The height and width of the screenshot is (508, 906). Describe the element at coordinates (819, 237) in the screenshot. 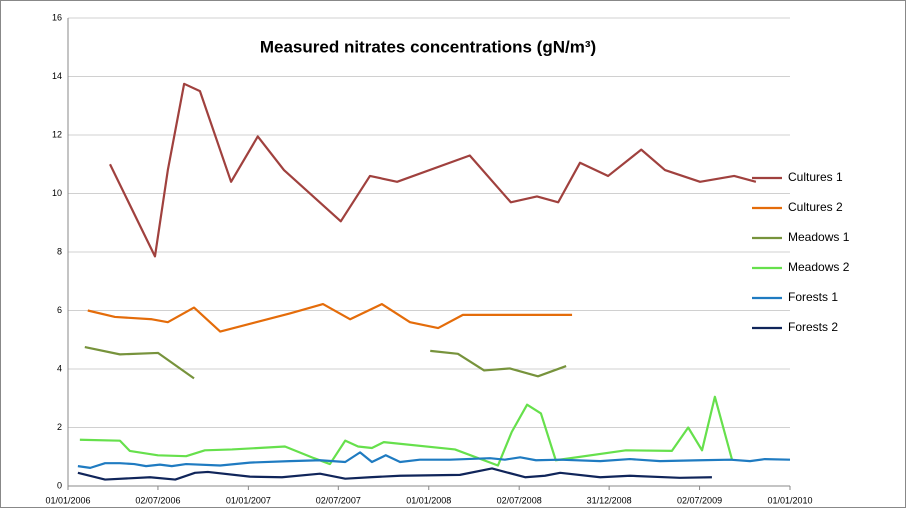

I see `legend-label: Meadows 1` at that location.